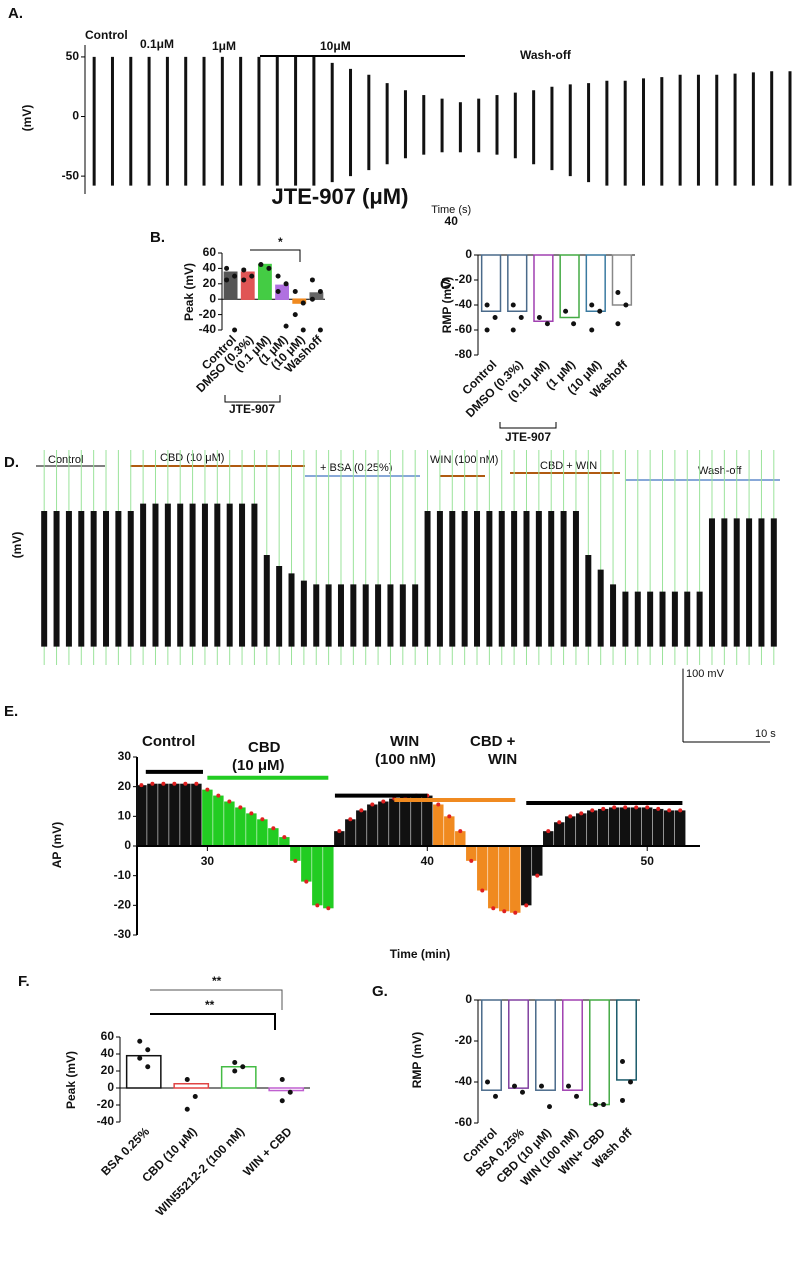  What do you see at coordinates (11, 711) in the screenshot?
I see `panel-label: E.` at bounding box center [11, 711].